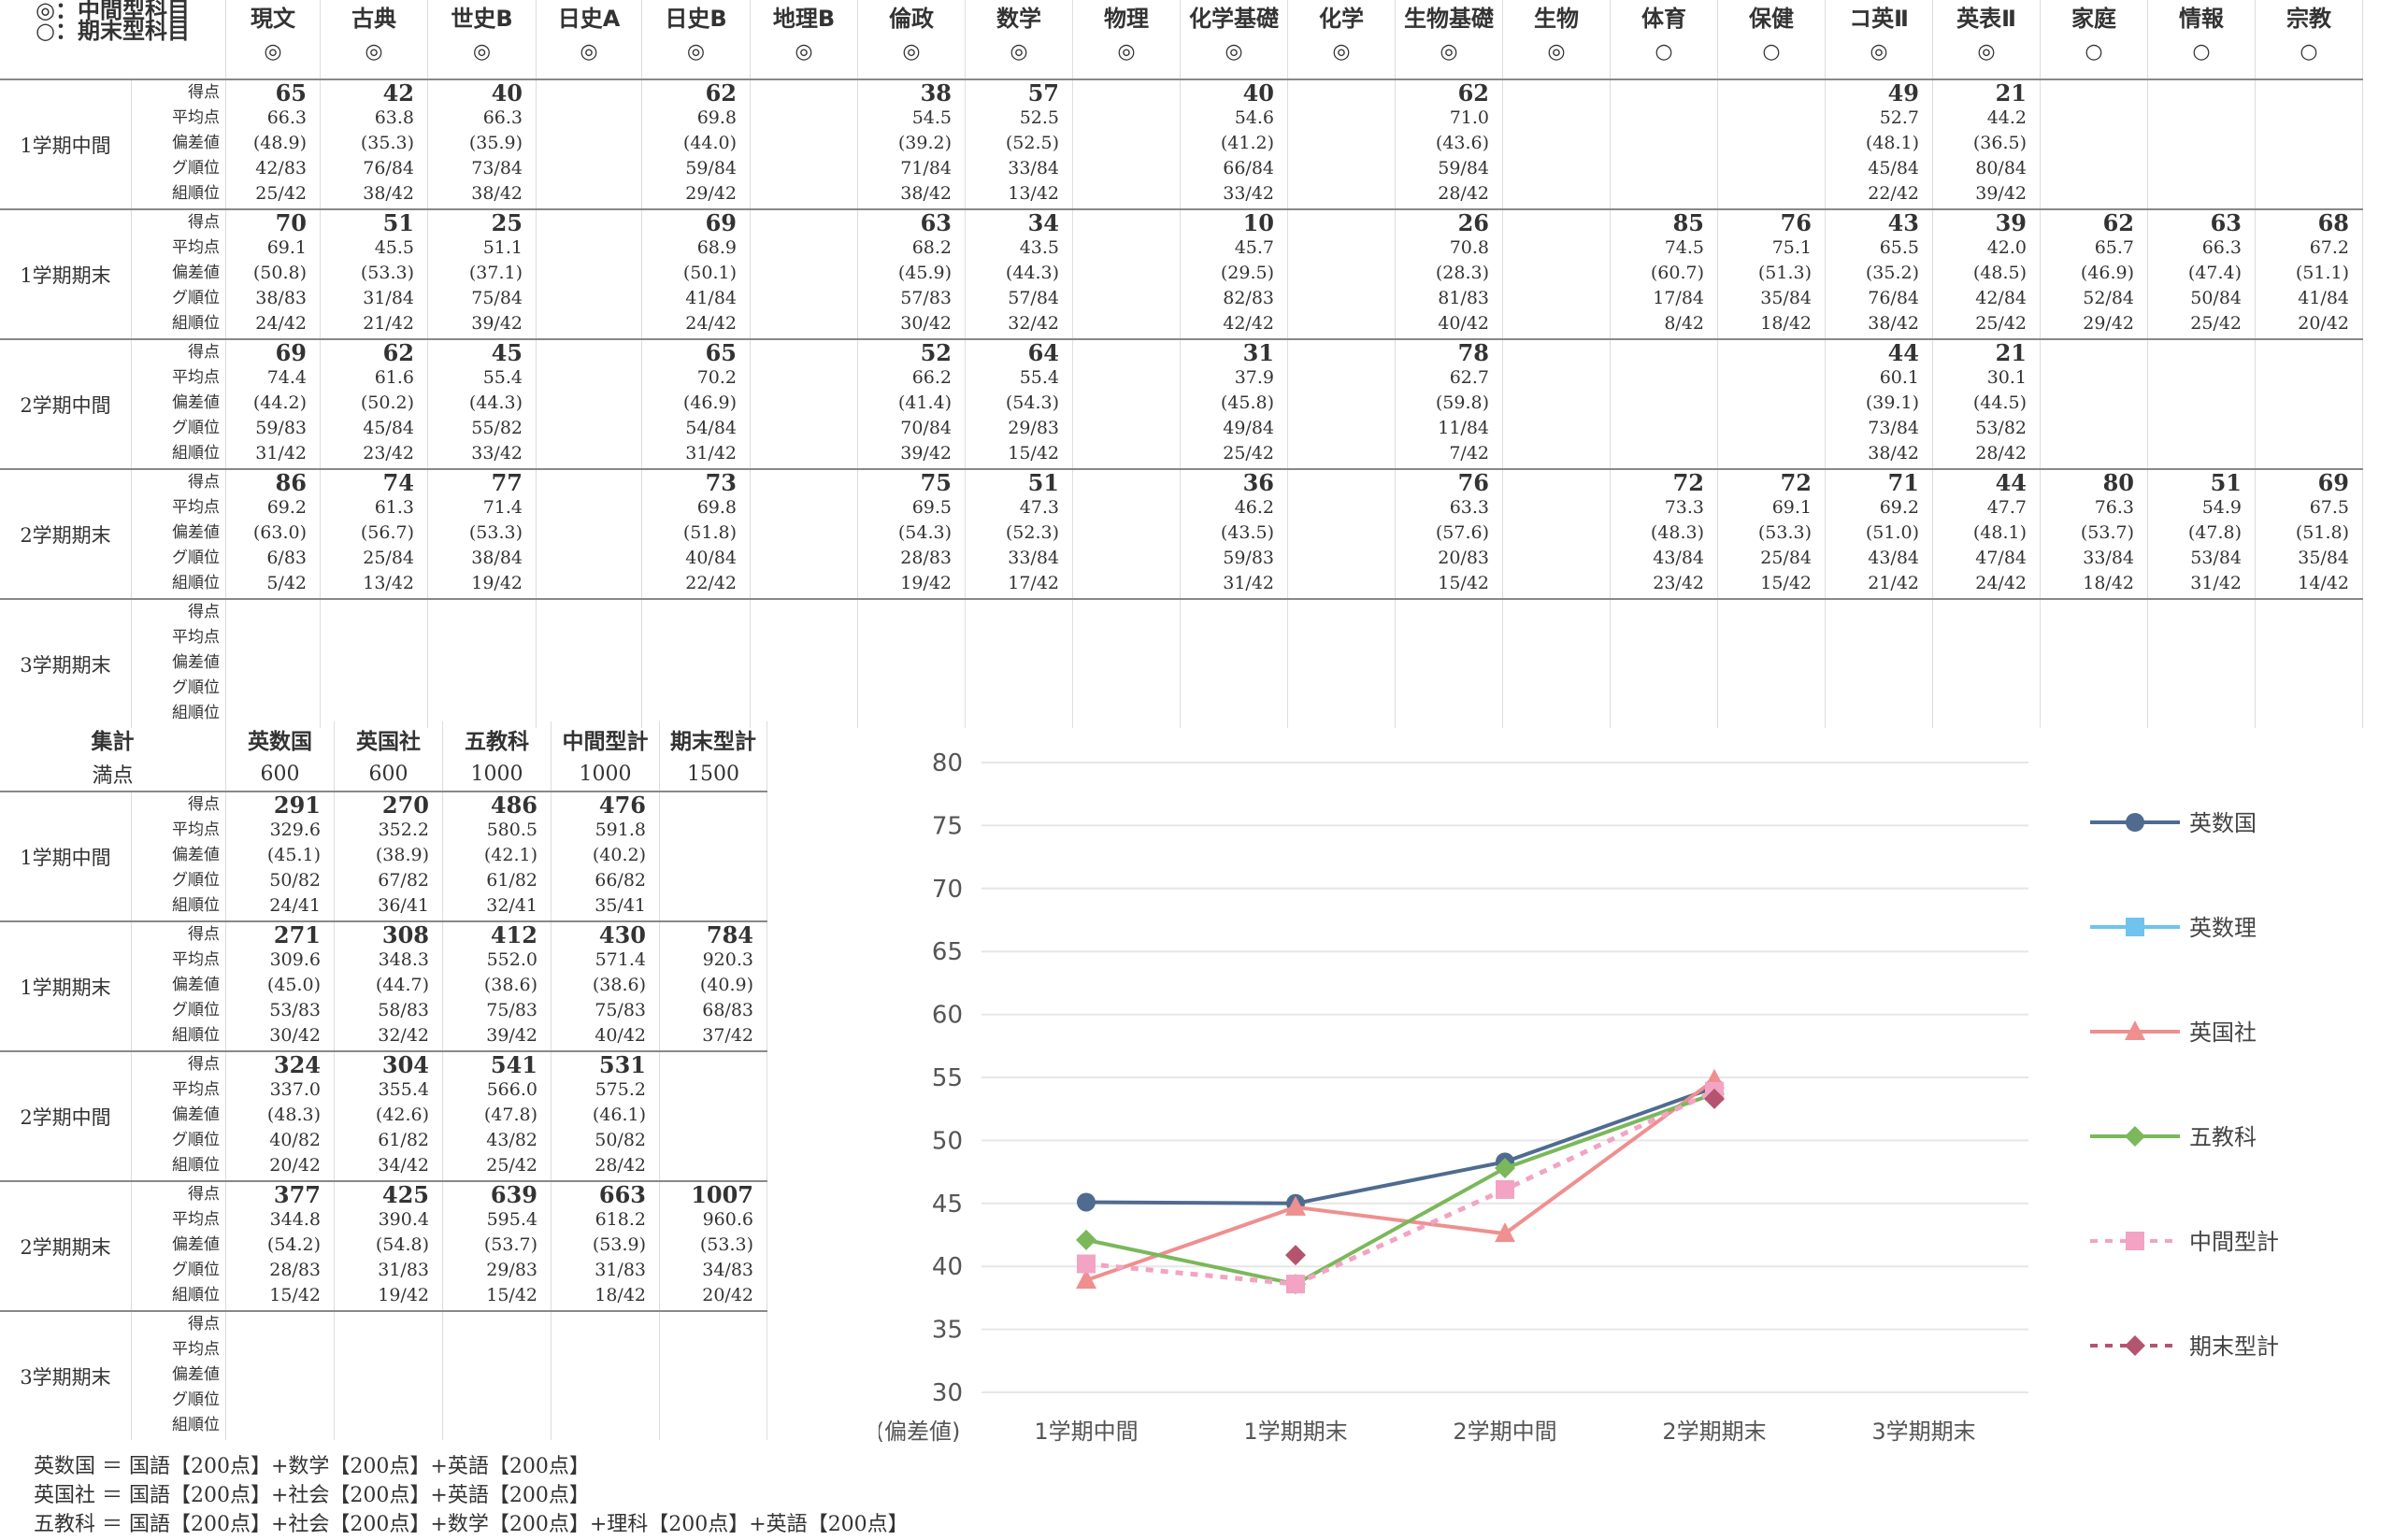  What do you see at coordinates (513, 934) in the screenshot?
I see `score-value: 412` at bounding box center [513, 934].